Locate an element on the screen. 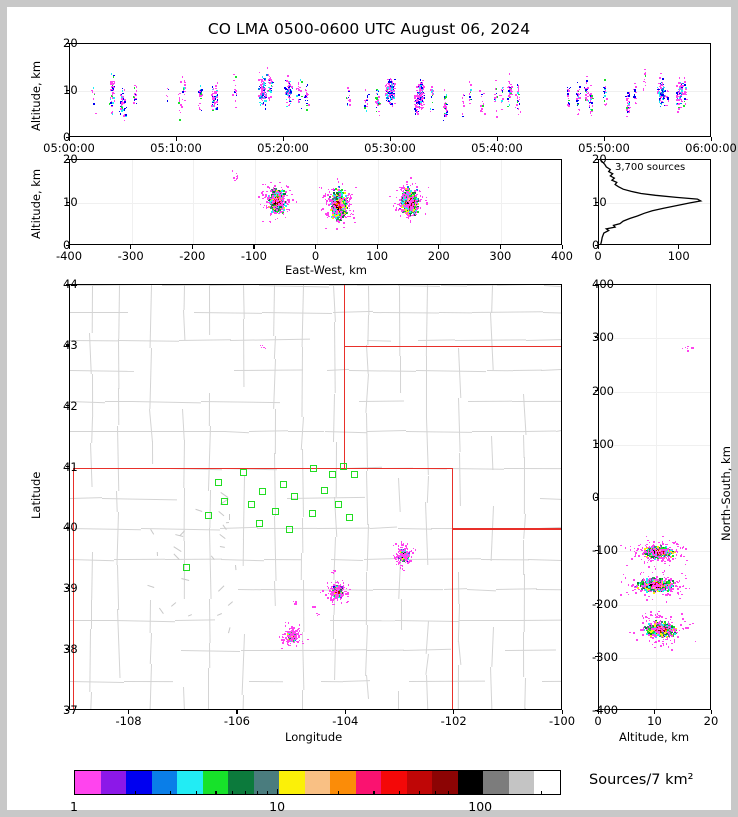  time-height-panel is located at coordinates (390, 90).